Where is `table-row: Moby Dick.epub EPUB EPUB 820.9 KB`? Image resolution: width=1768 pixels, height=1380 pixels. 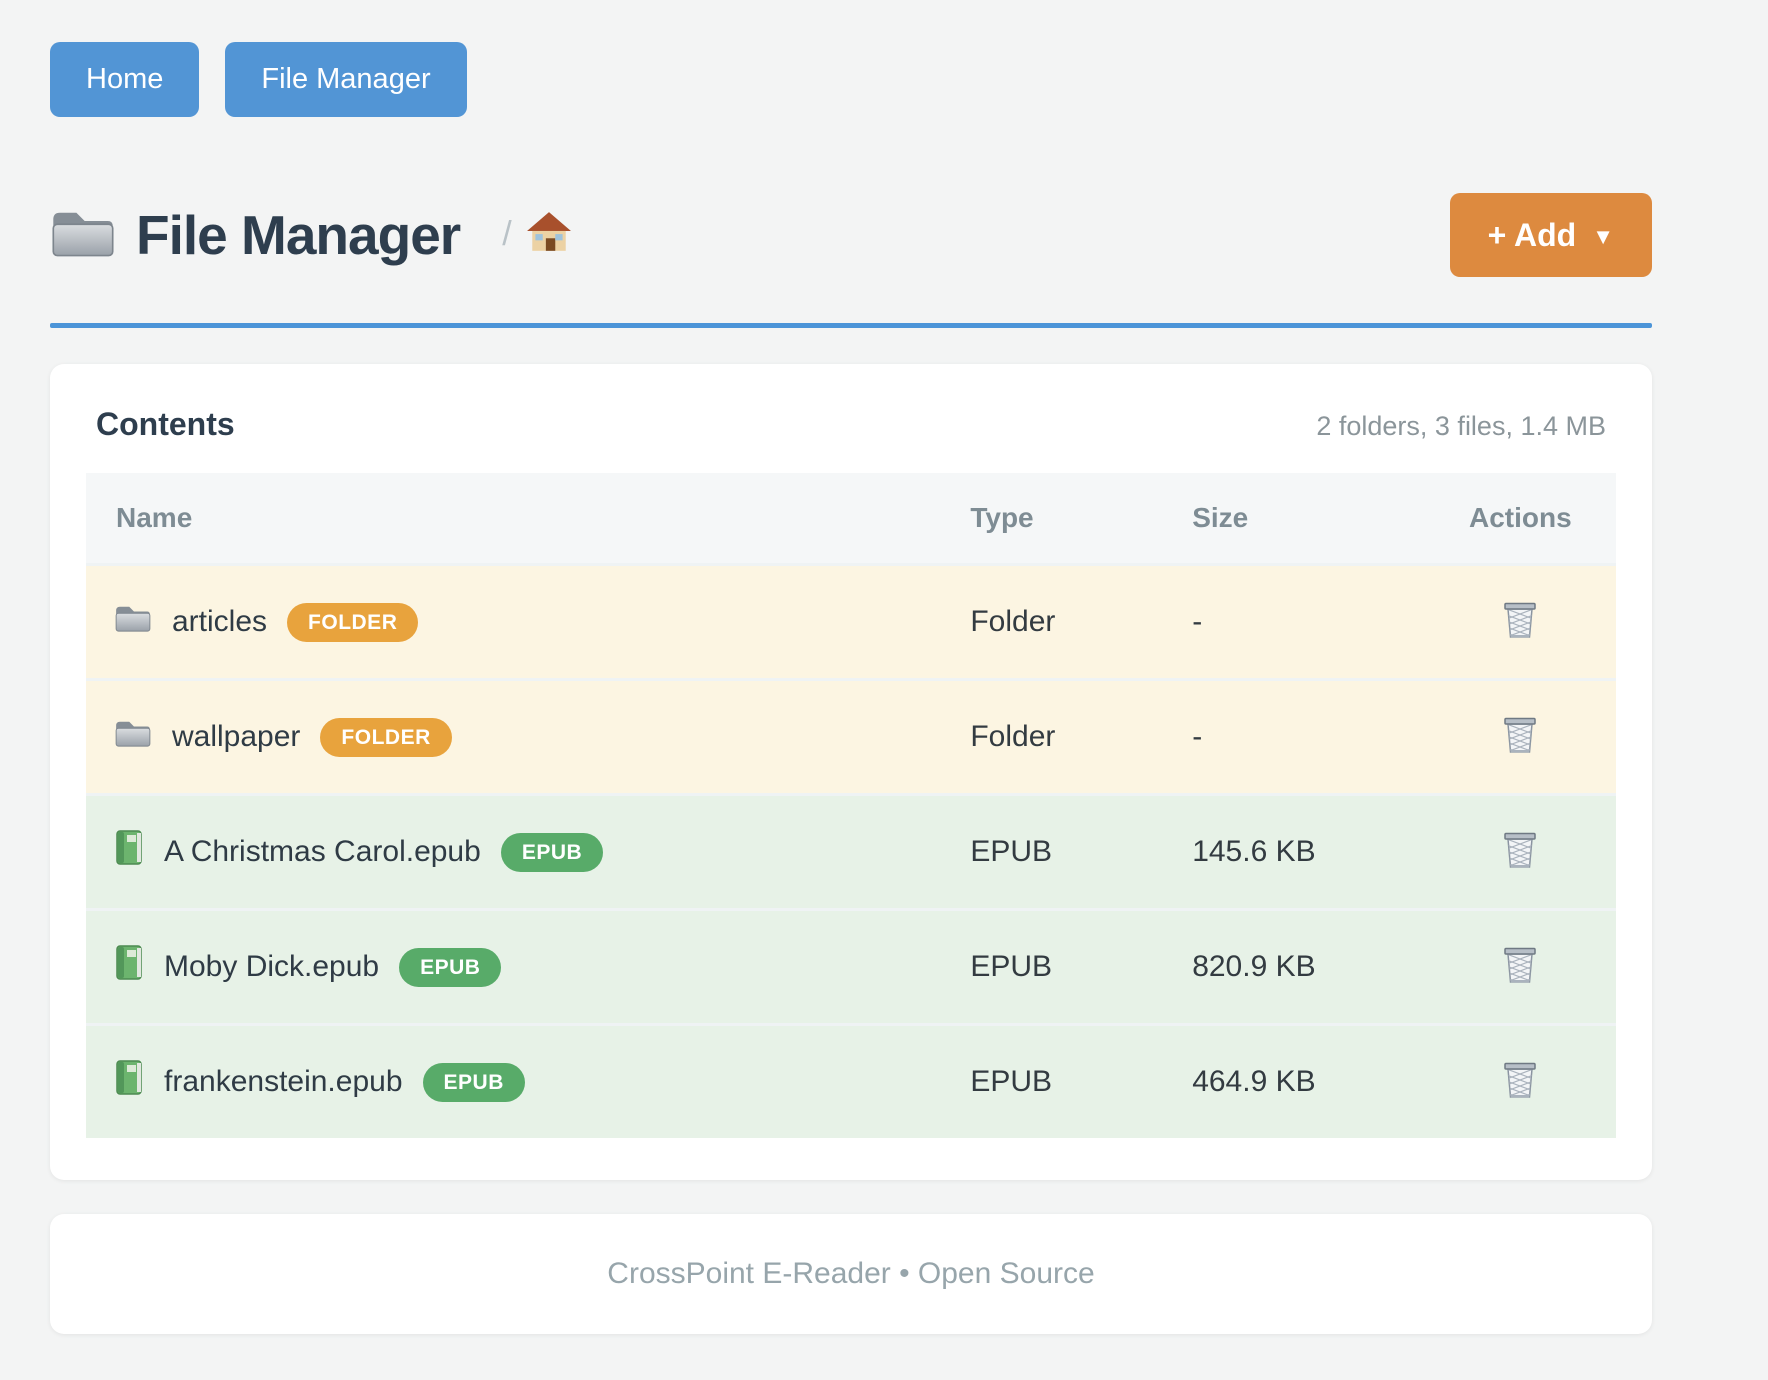
table-row: Moby Dick.epub EPUB EPUB 820.9 KB is located at coordinates (851, 967).